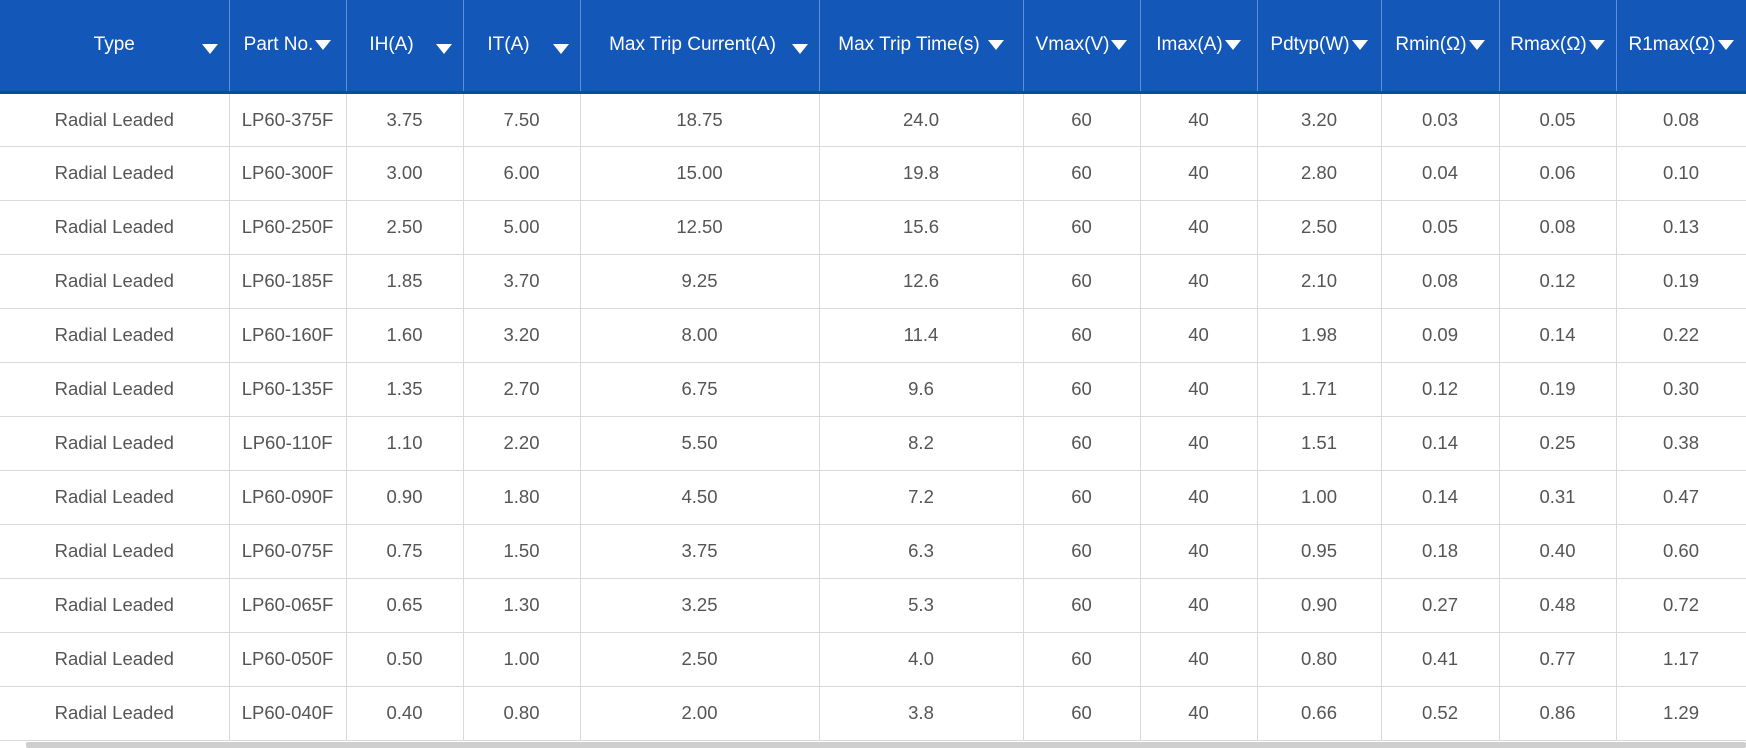 This screenshot has width=1746, height=748. What do you see at coordinates (700, 46) in the screenshot?
I see `column-header-max-trip-current: Max Trip Current(A)` at bounding box center [700, 46].